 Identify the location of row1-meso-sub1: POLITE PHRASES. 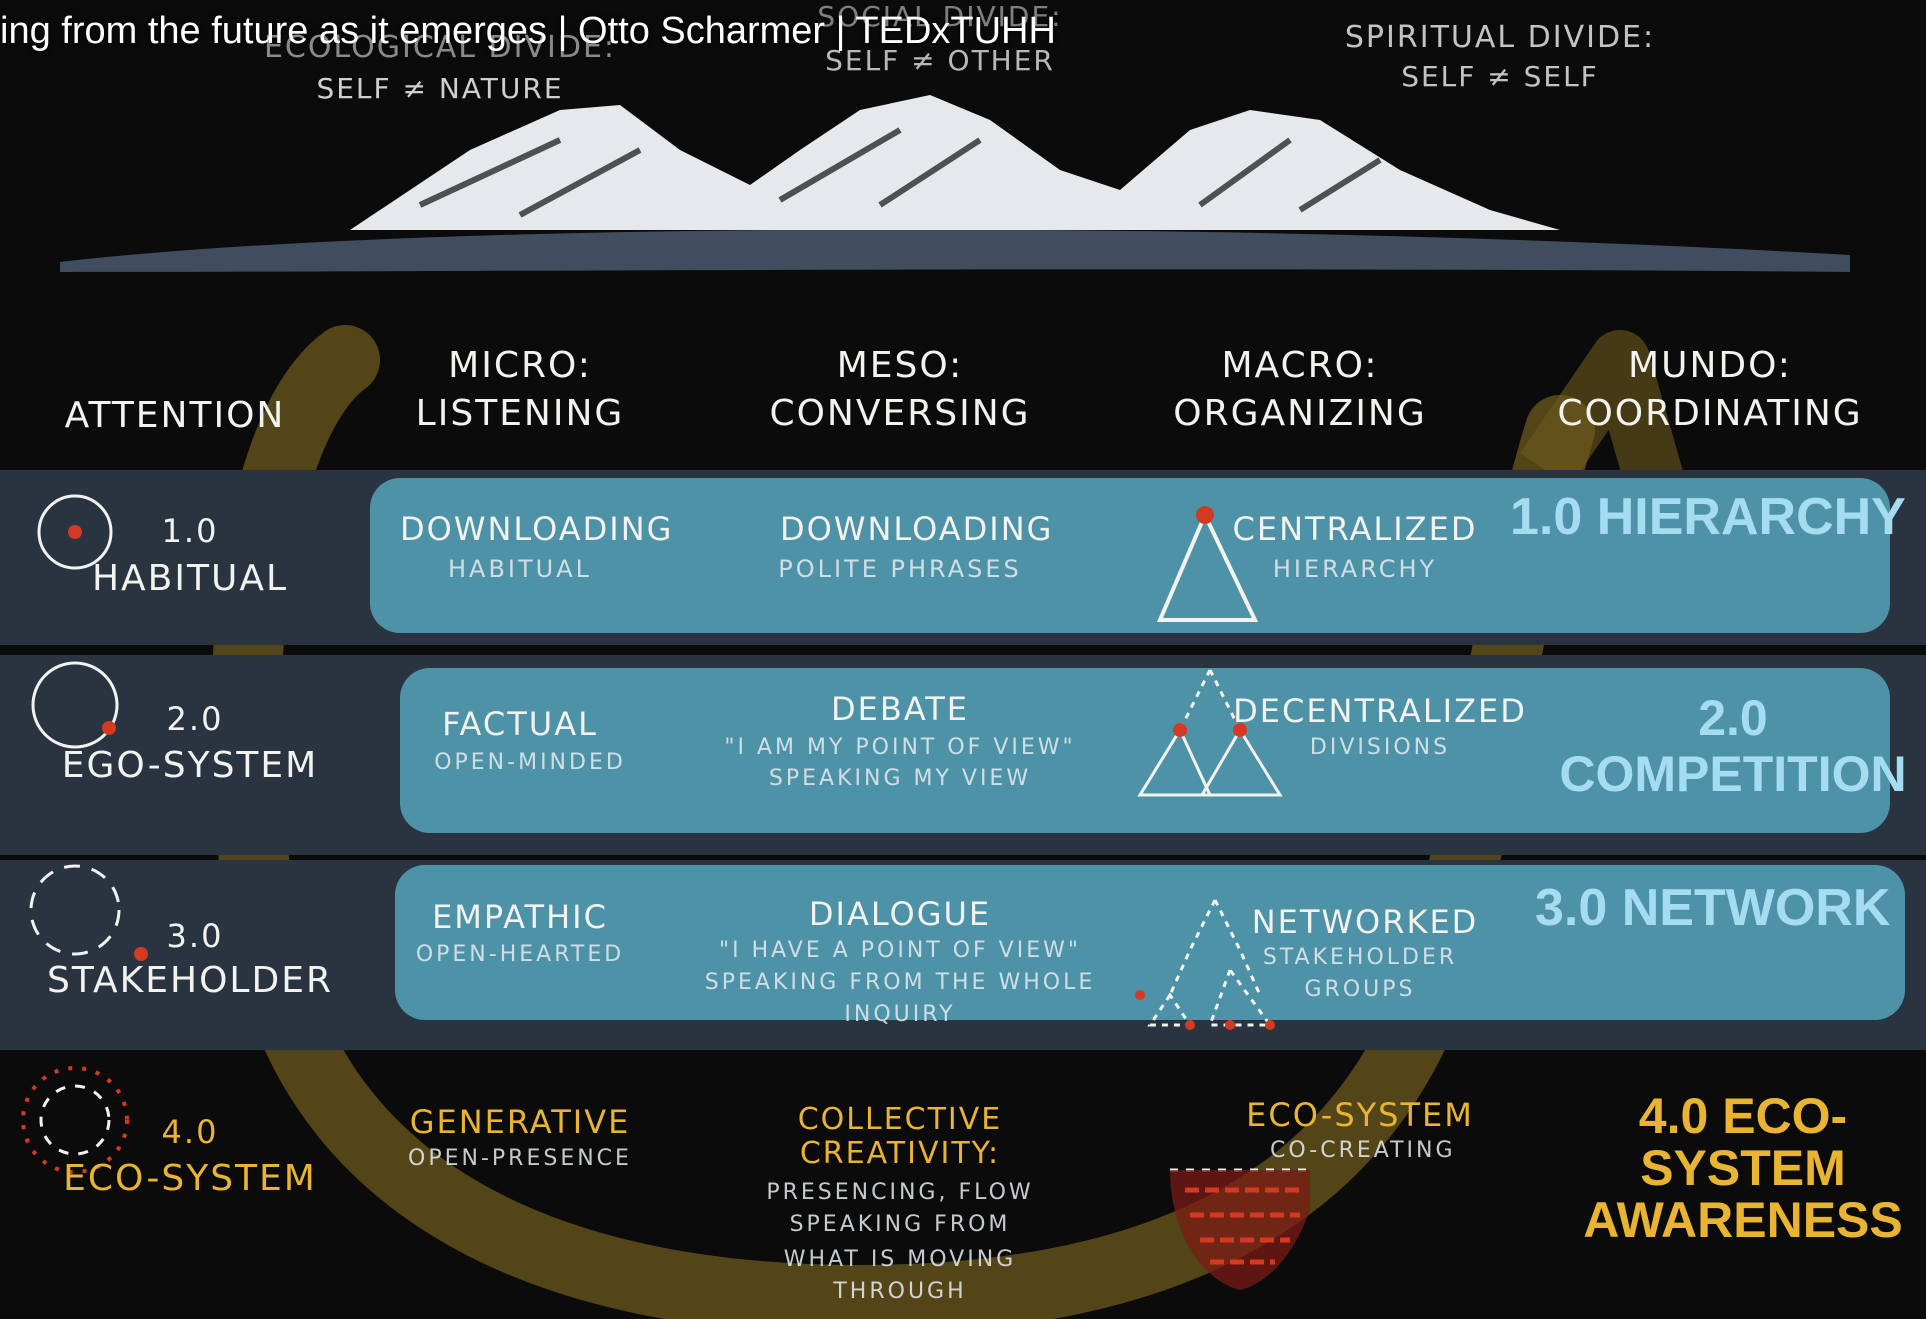
(900, 569).